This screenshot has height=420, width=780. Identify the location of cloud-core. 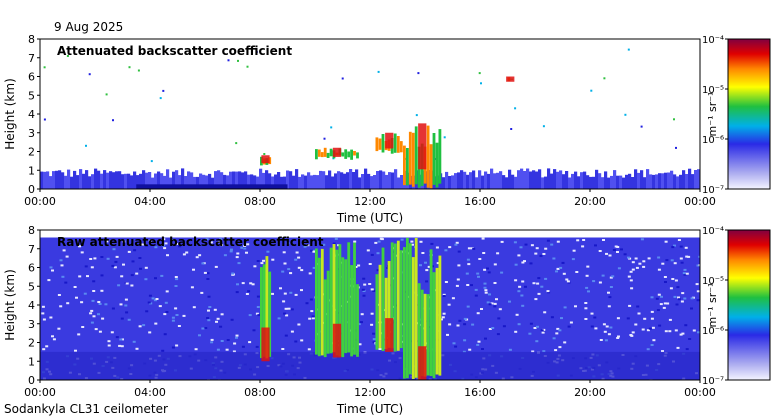
(265, 344).